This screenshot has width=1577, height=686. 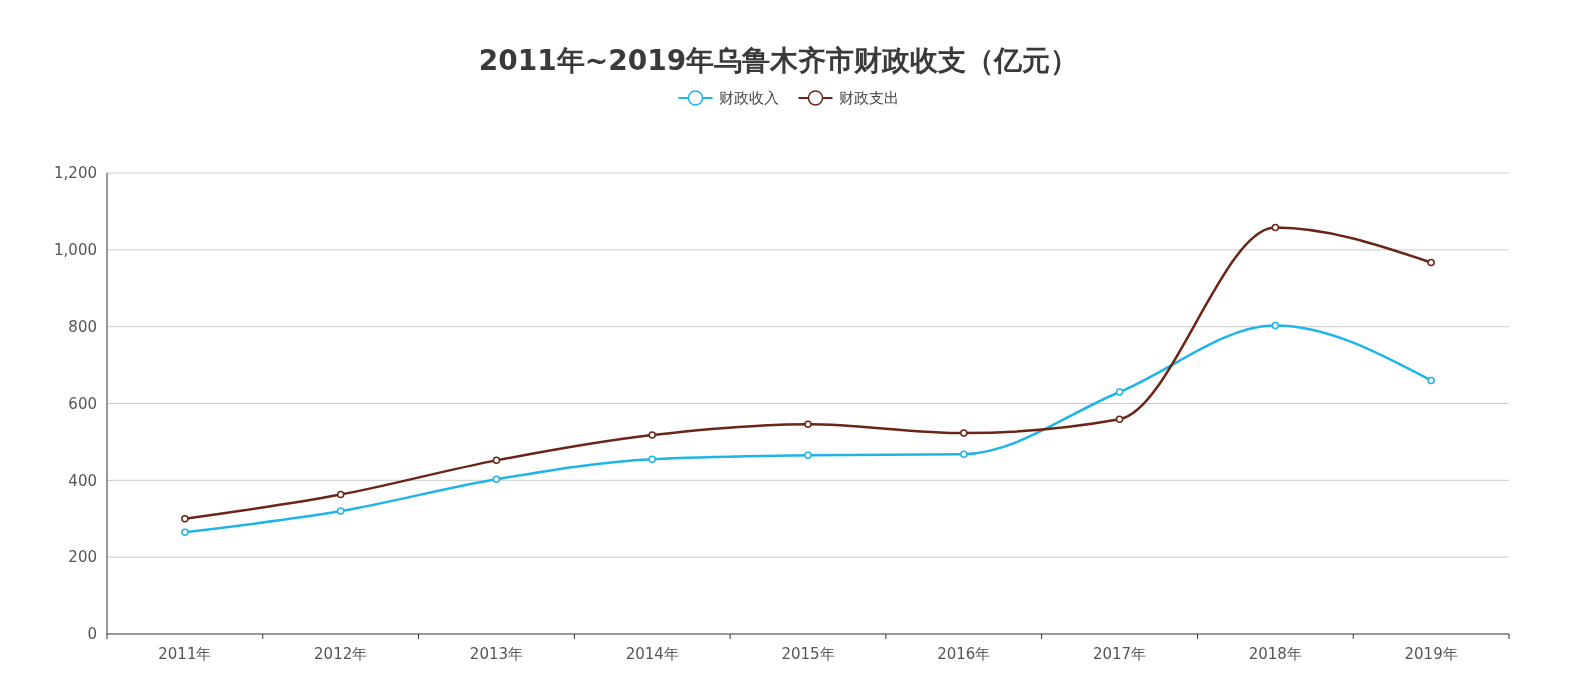 What do you see at coordinates (652, 654) in the screenshot?
I see `x-tick-label: 2014年` at bounding box center [652, 654].